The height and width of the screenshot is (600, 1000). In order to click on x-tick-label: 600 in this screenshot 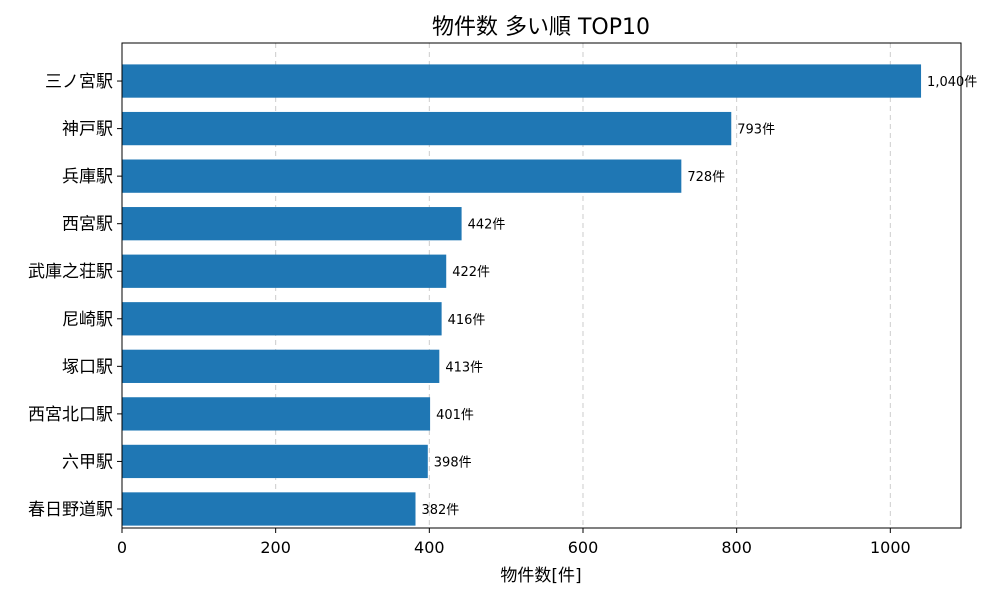, I will do `click(583, 547)`.